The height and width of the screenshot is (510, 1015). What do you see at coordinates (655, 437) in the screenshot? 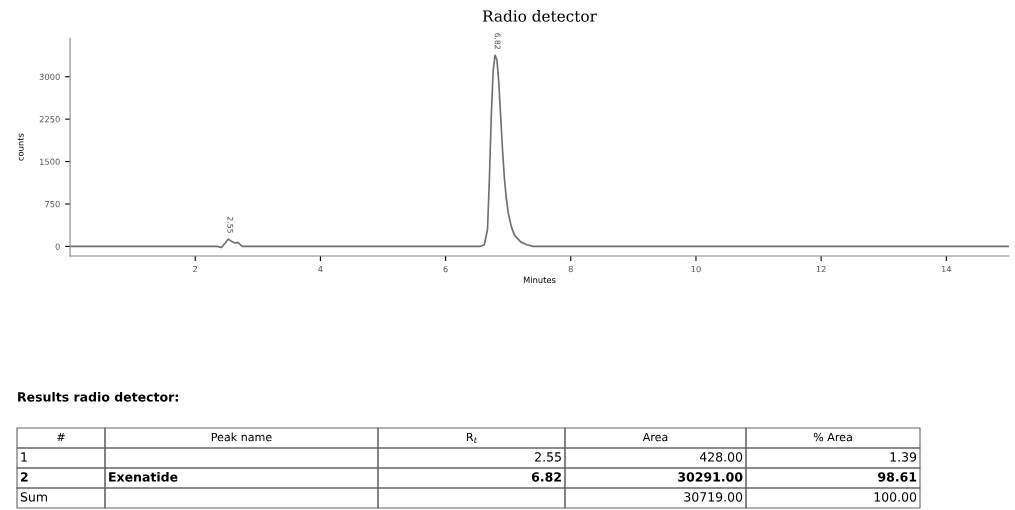
I see `text: Area` at bounding box center [655, 437].